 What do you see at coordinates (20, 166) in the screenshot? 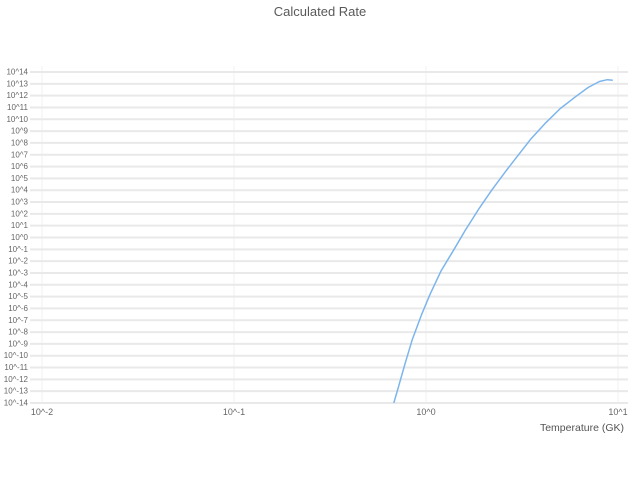
I see `y-tick-label: 10^6` at bounding box center [20, 166].